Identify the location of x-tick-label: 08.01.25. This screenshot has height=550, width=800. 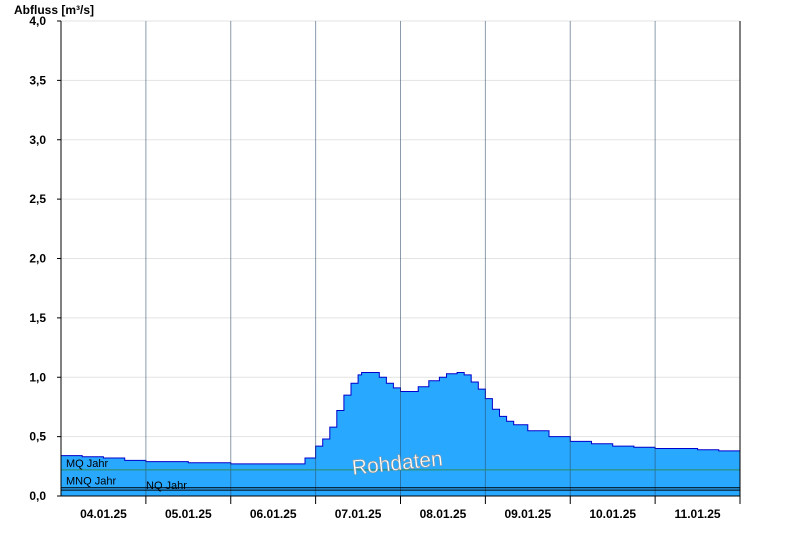
(443, 514).